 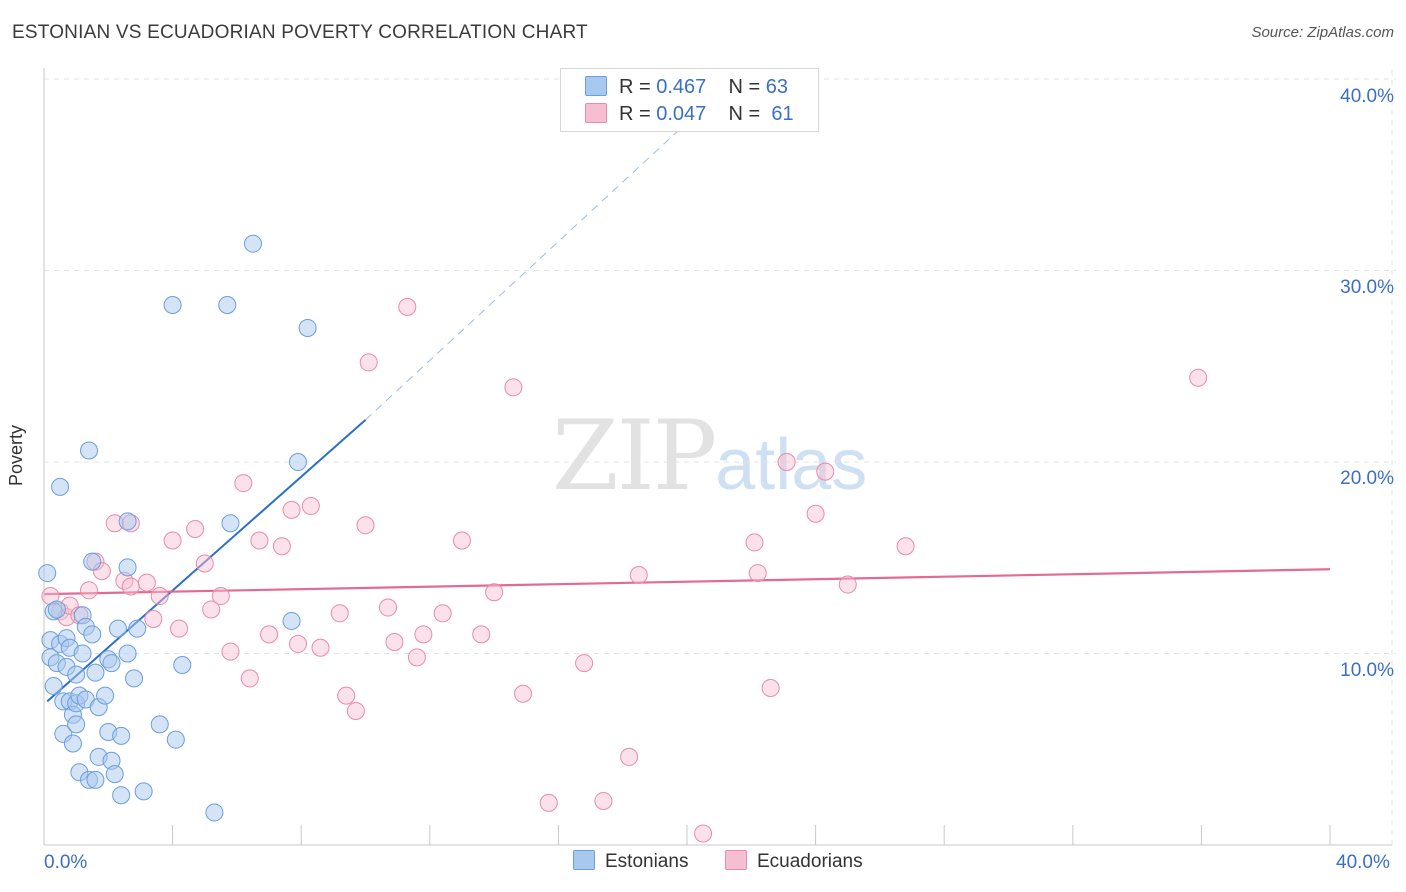 What do you see at coordinates (16, 455) in the screenshot?
I see `y-axis-title: Poverty` at bounding box center [16, 455].